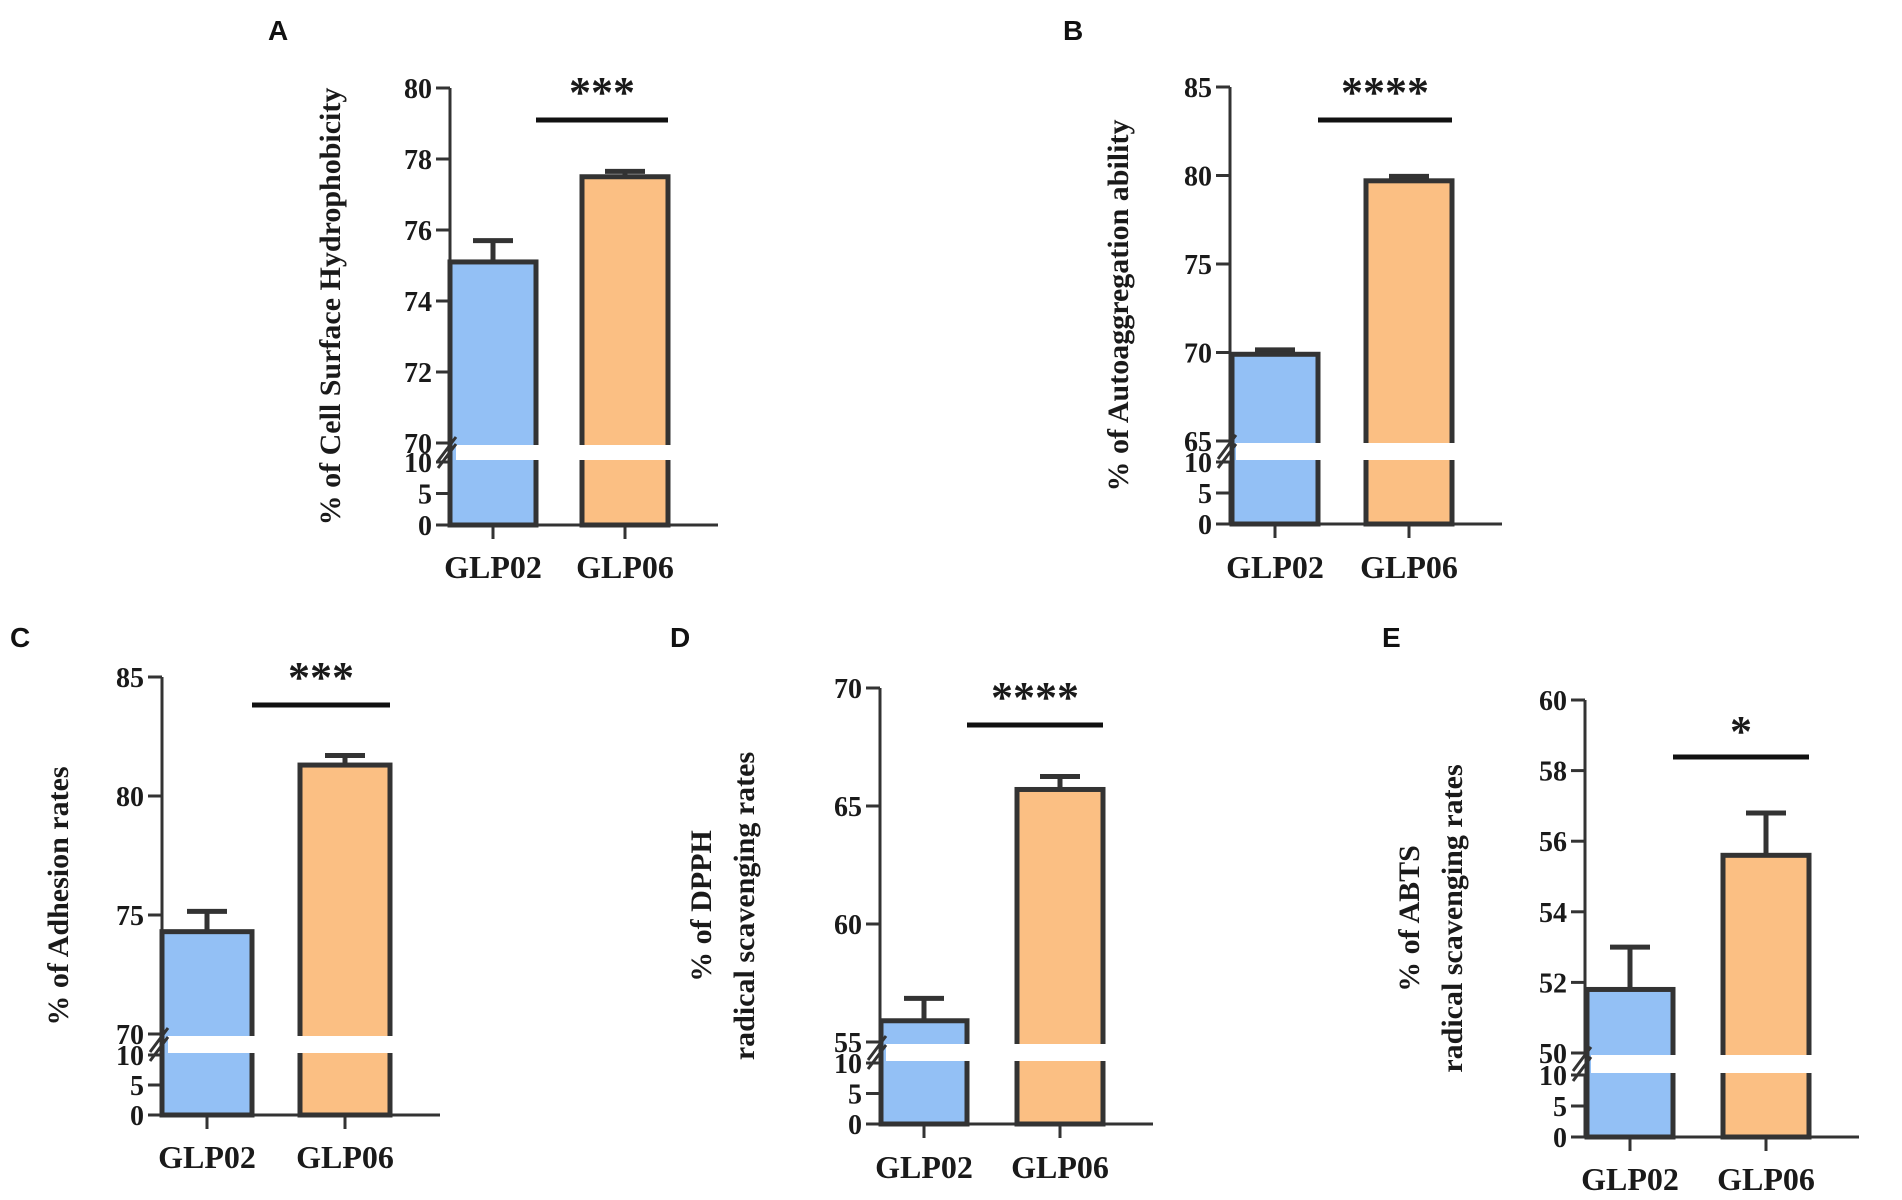 The image size is (1902, 1200). Describe the element at coordinates (1553, 772) in the screenshot. I see `y-tick-label: 58` at that location.